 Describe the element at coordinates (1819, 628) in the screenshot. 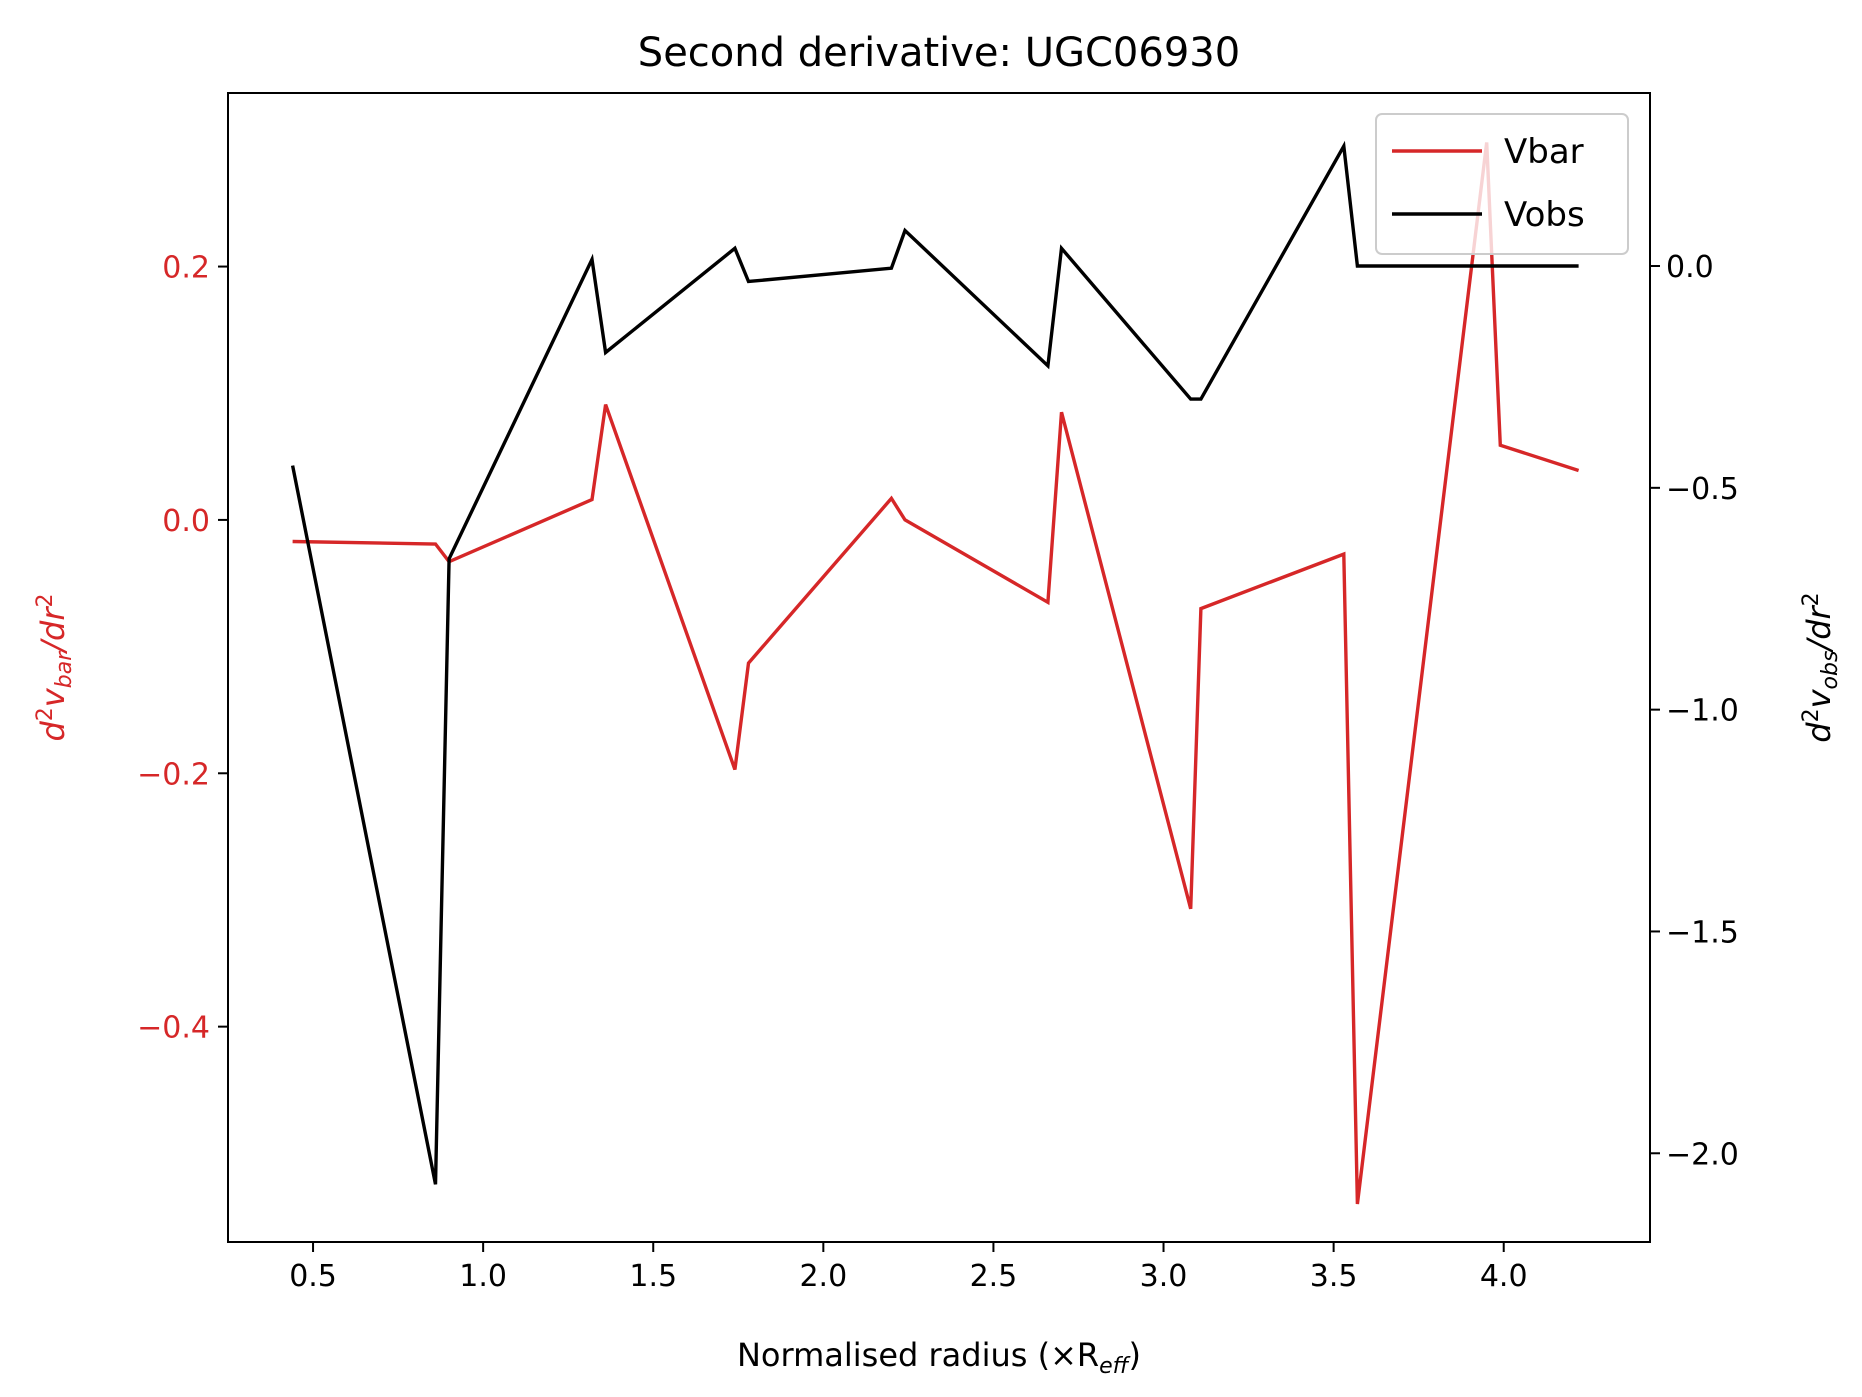

I see `y-right-label-rest: /dr` at that location.